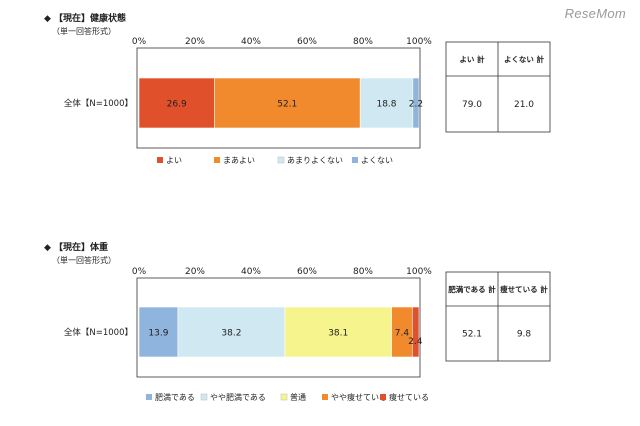 Image resolution: width=640 pixels, height=426 pixels. What do you see at coordinates (175, 397) in the screenshot?
I see `chart-2-legend-label: 肥満である` at bounding box center [175, 397].